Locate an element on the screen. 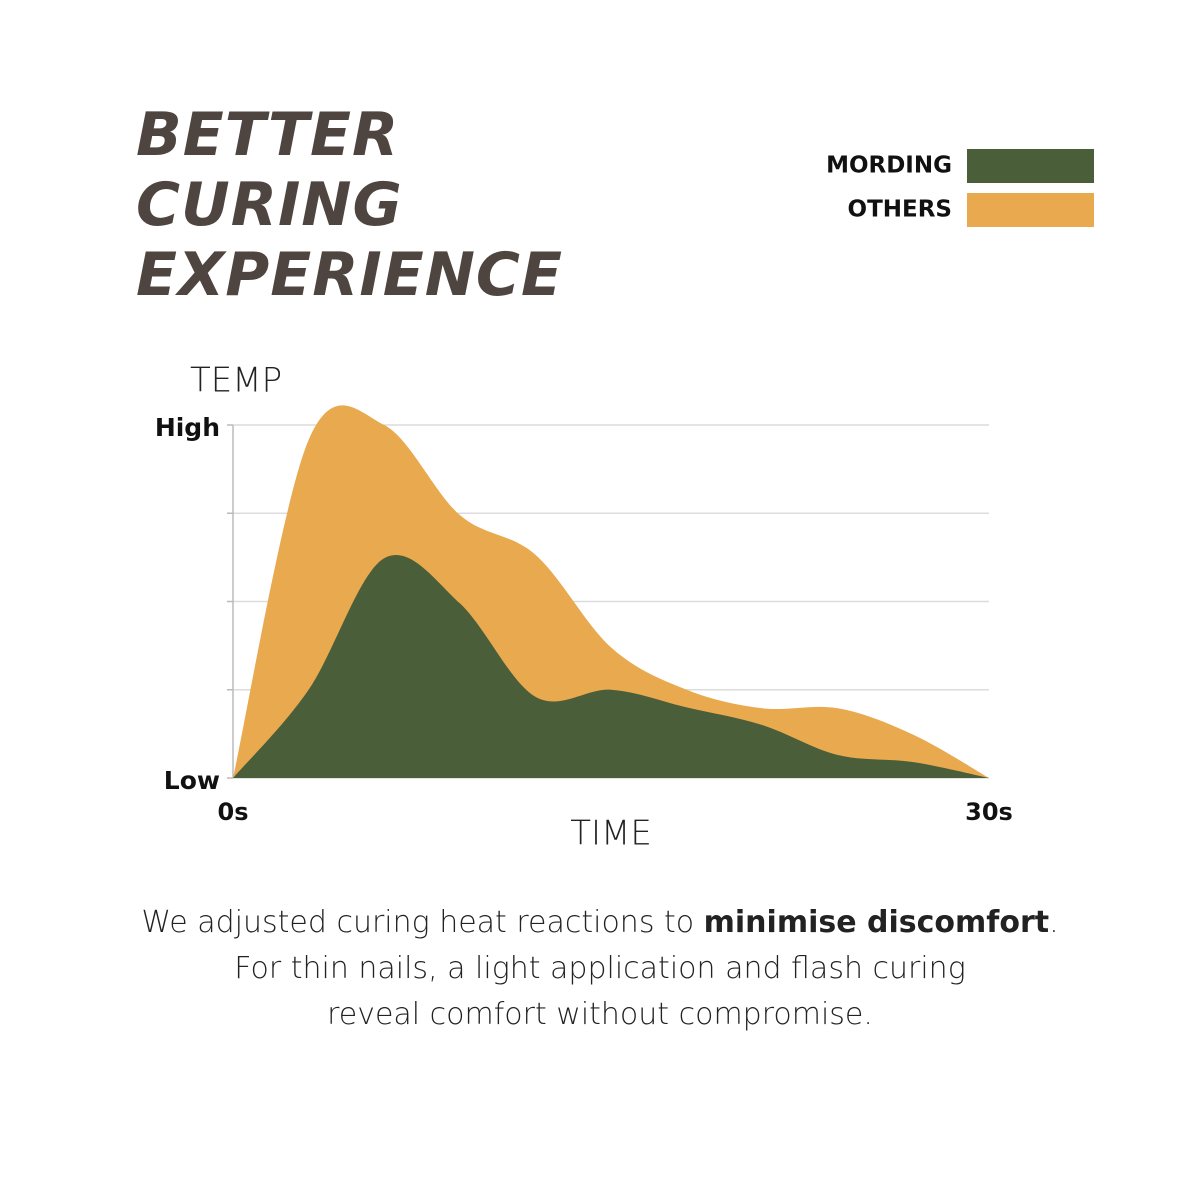  y-tick-label: High is located at coordinates (187, 427).